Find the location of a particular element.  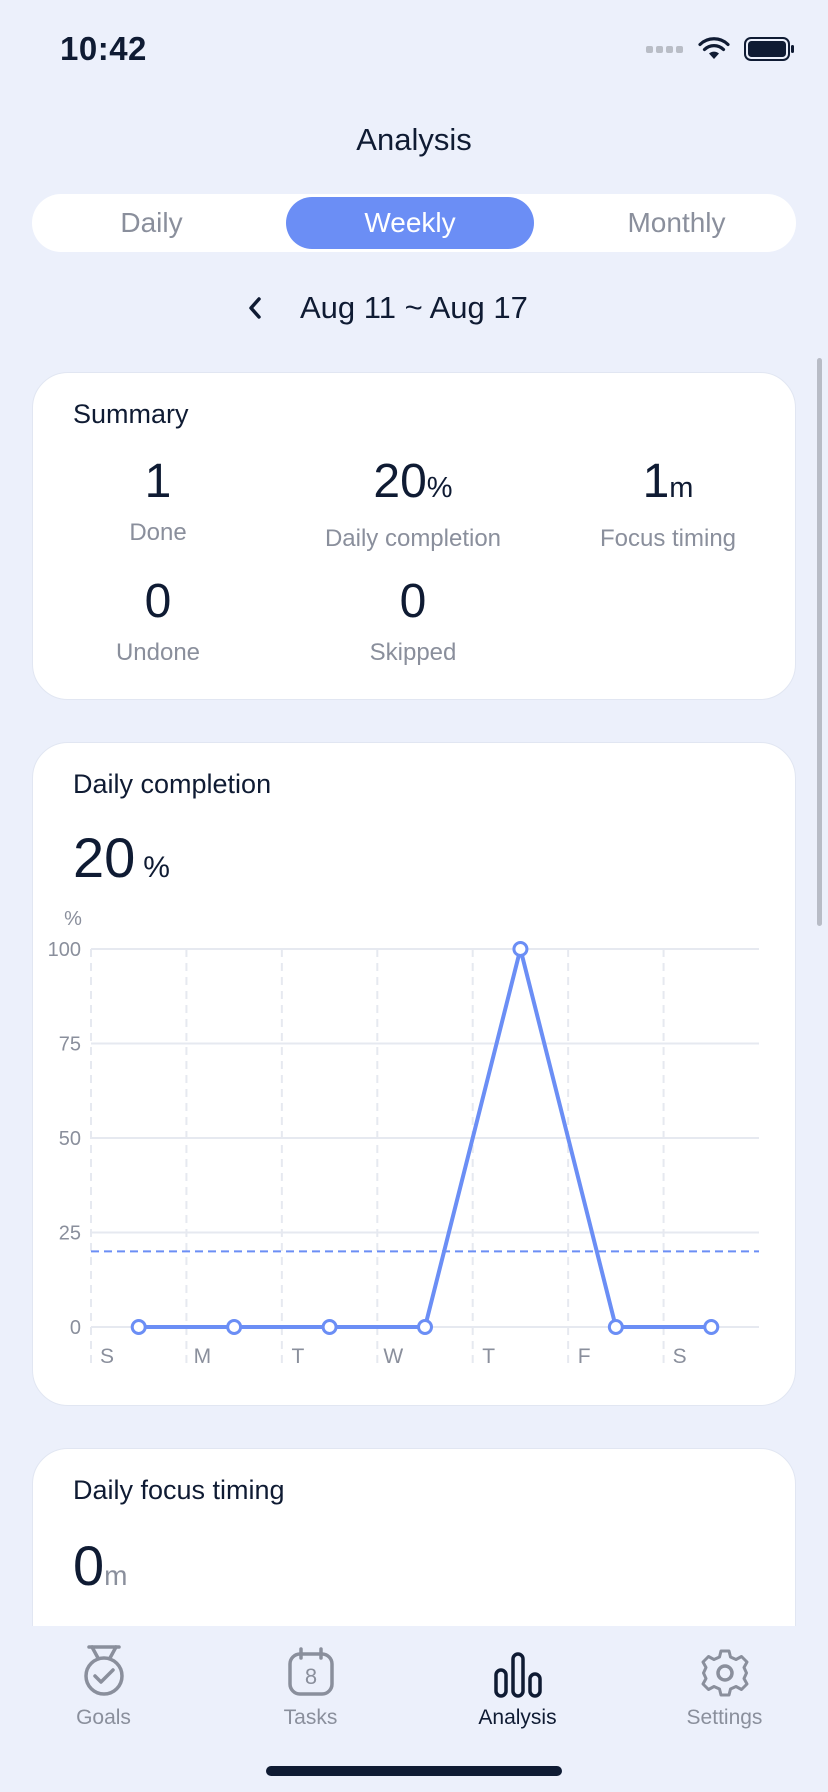

stat-undone: 0 Undone is located at coordinates (158, 620).